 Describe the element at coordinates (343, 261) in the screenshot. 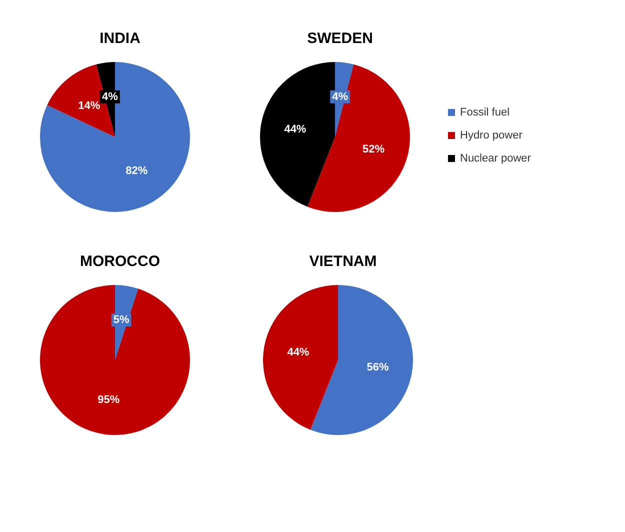

I see `chart-title: VIETNAM` at that location.